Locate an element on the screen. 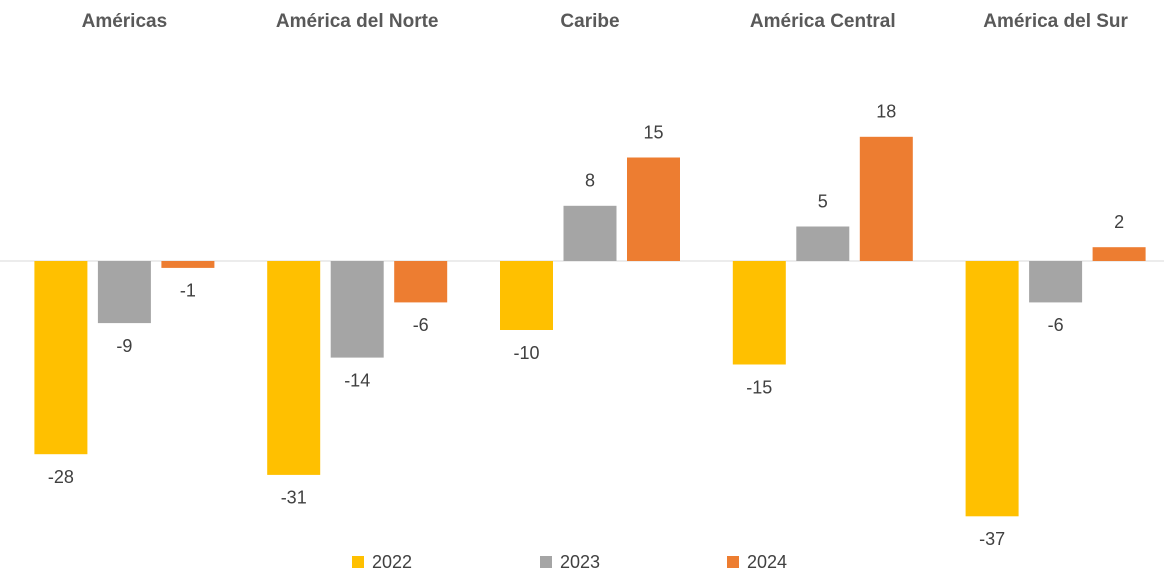  category-label: América Central is located at coordinates (823, 21).